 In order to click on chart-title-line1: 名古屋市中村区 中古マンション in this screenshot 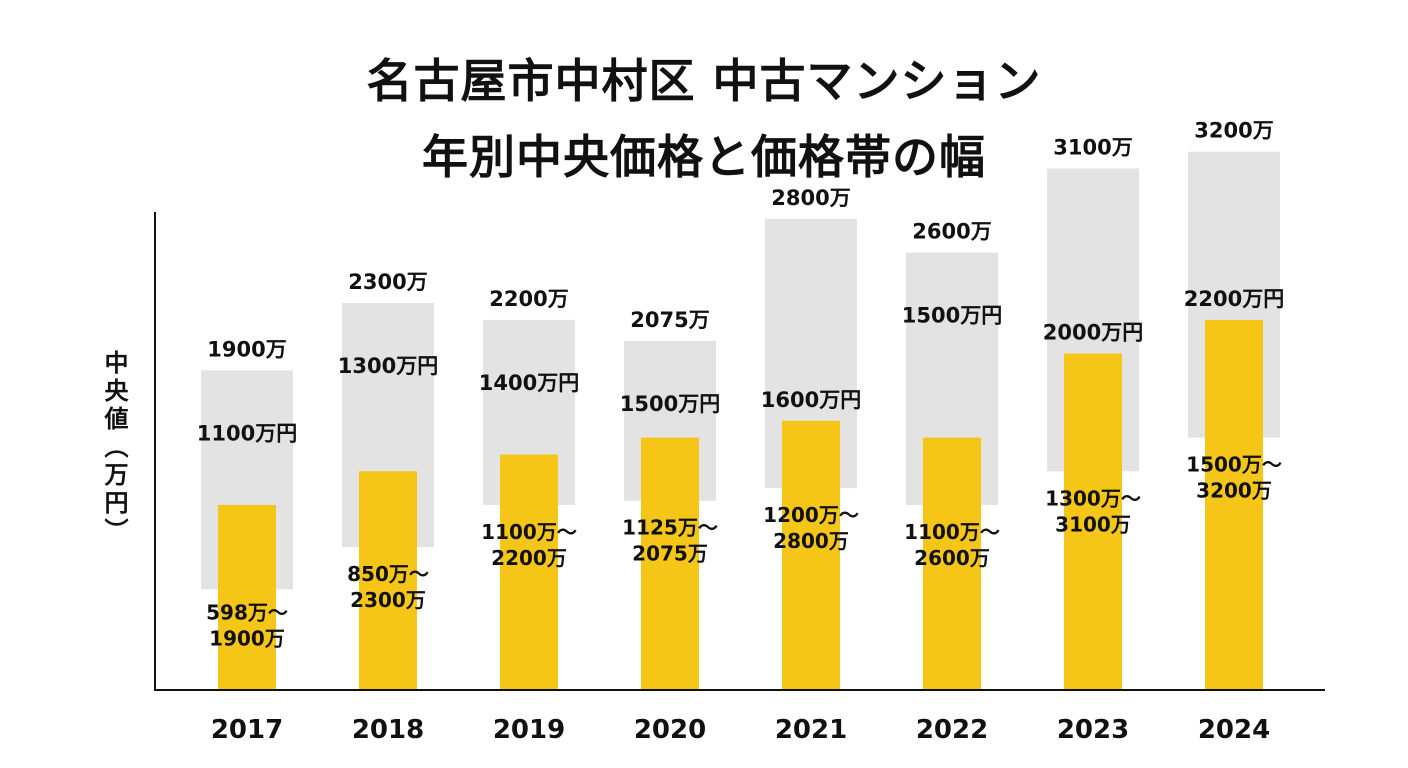, I will do `click(704, 81)`.